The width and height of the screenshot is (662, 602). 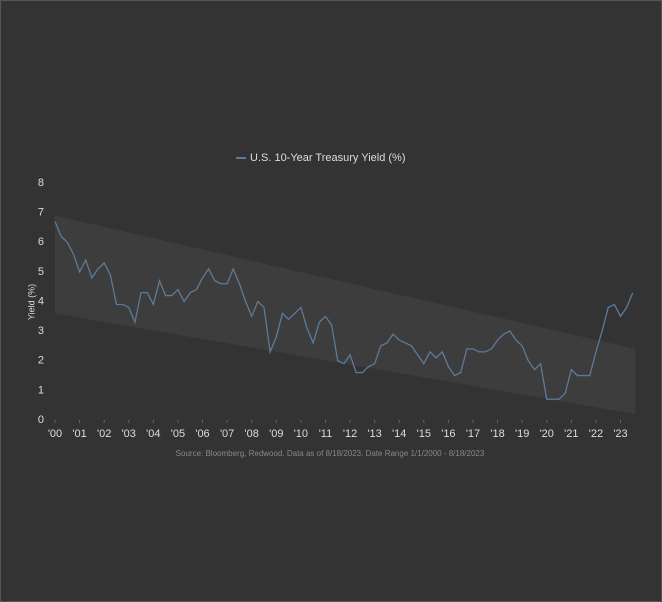 What do you see at coordinates (41, 213) in the screenshot?
I see `y-tick-label: 7` at bounding box center [41, 213].